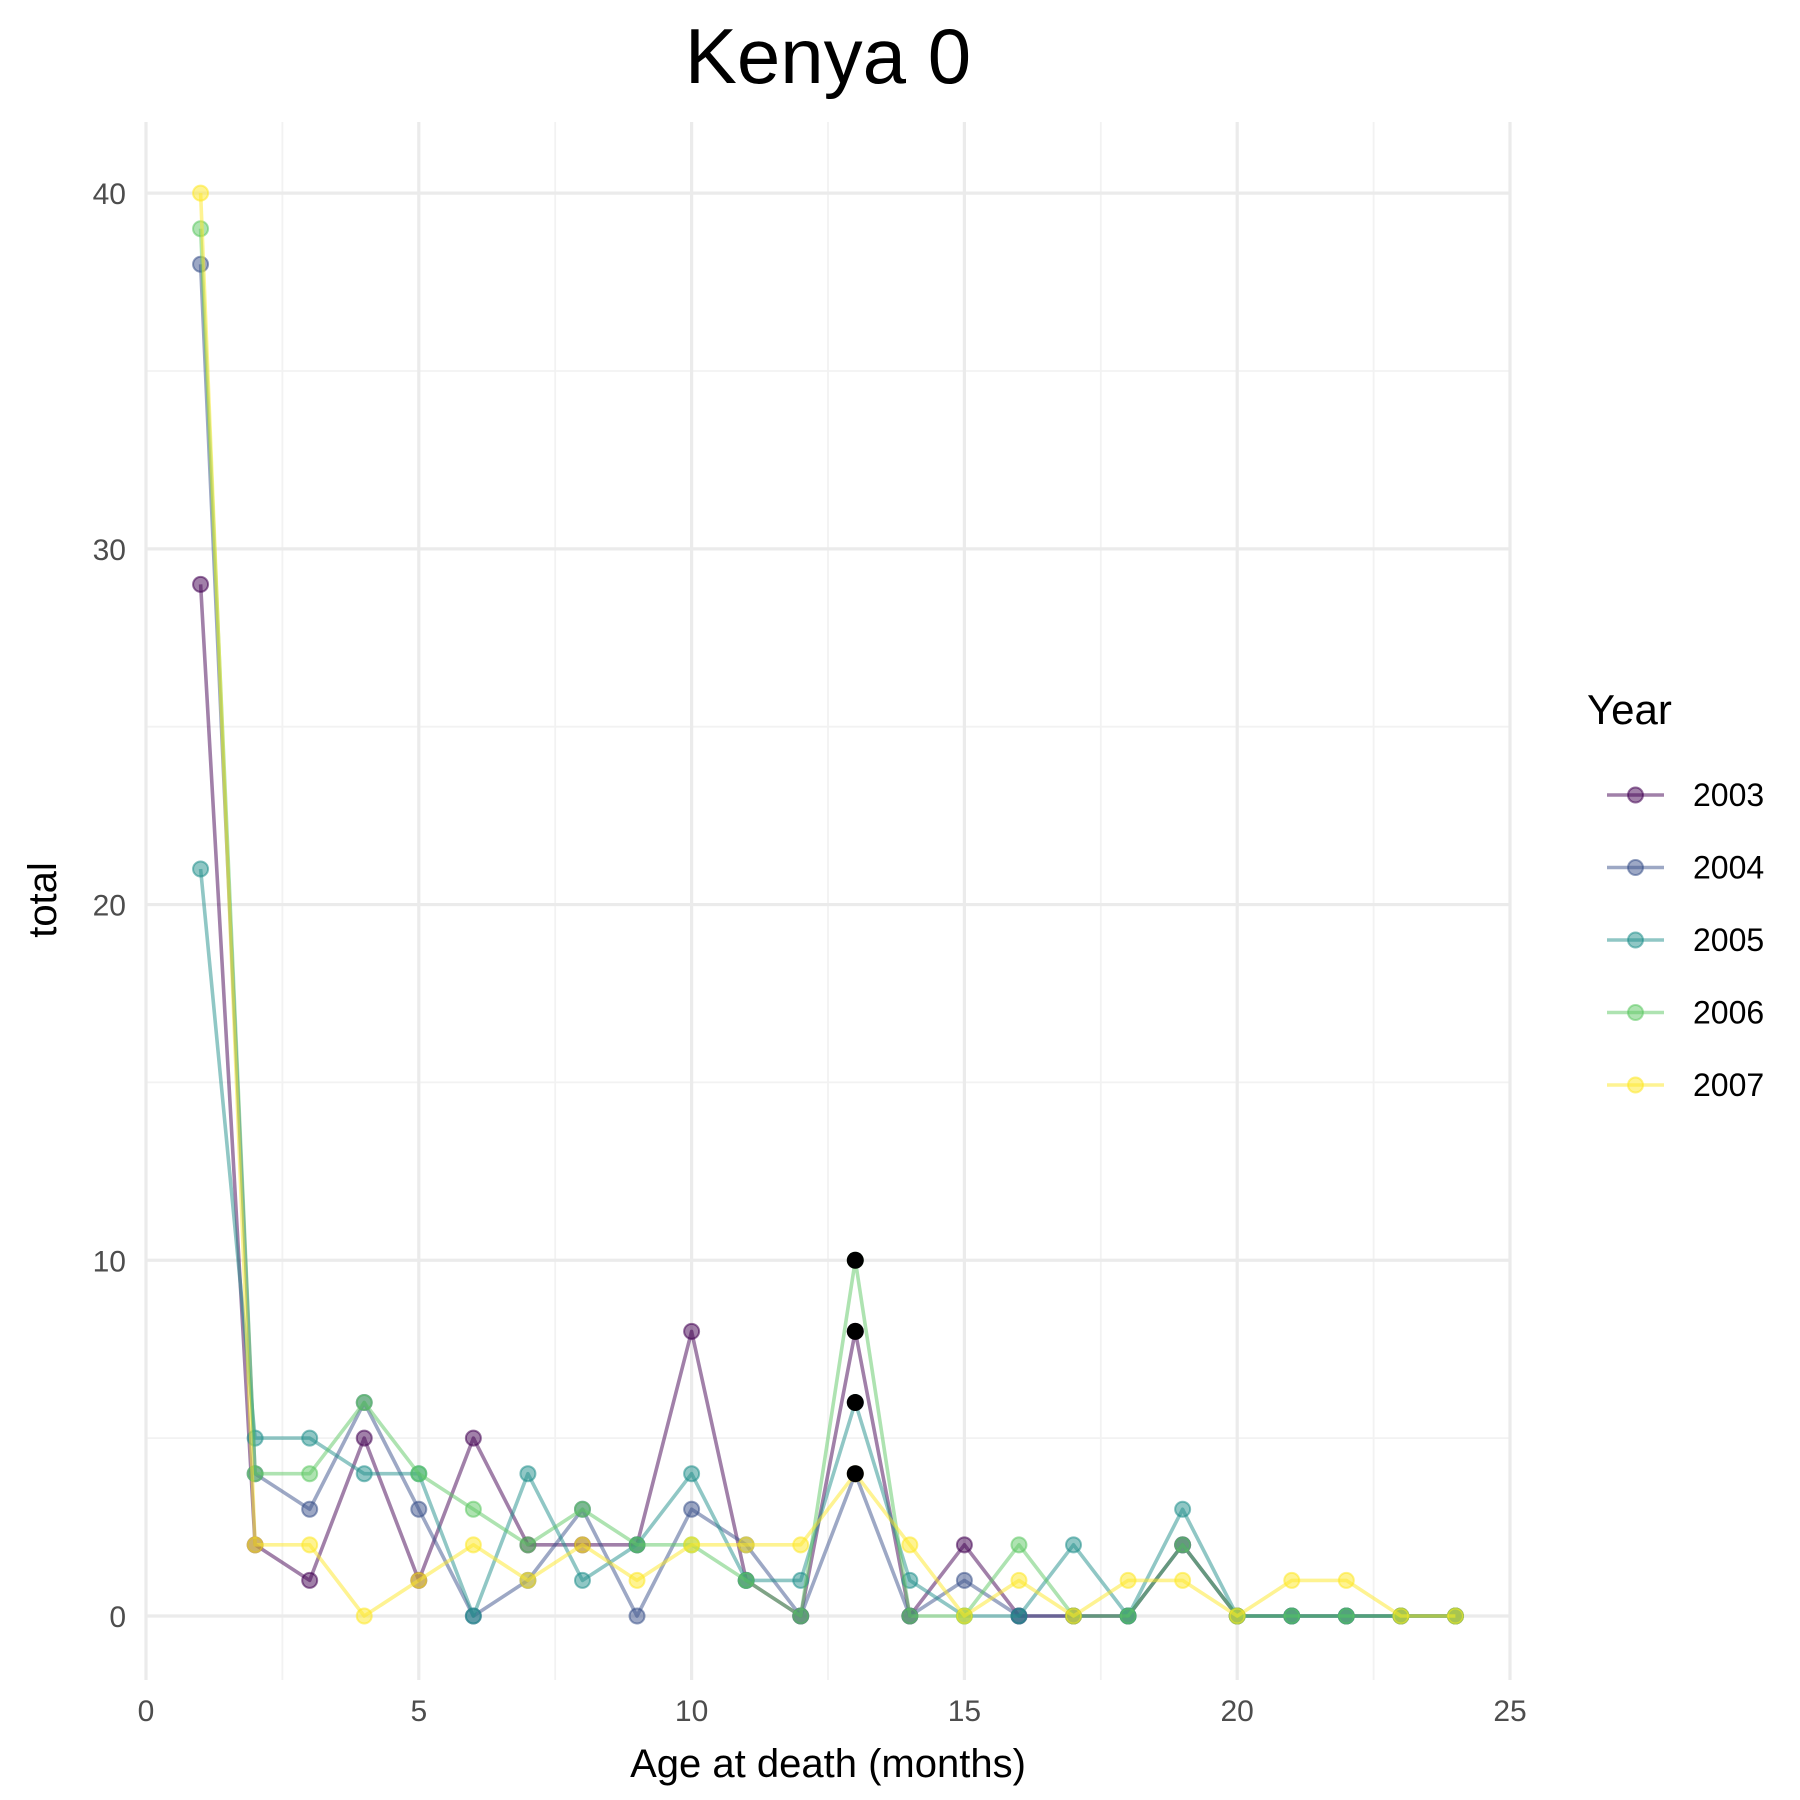 The image size is (1800, 1800). Describe the element at coordinates (855, 1367) in the screenshot. I see `highlight-points` at that location.